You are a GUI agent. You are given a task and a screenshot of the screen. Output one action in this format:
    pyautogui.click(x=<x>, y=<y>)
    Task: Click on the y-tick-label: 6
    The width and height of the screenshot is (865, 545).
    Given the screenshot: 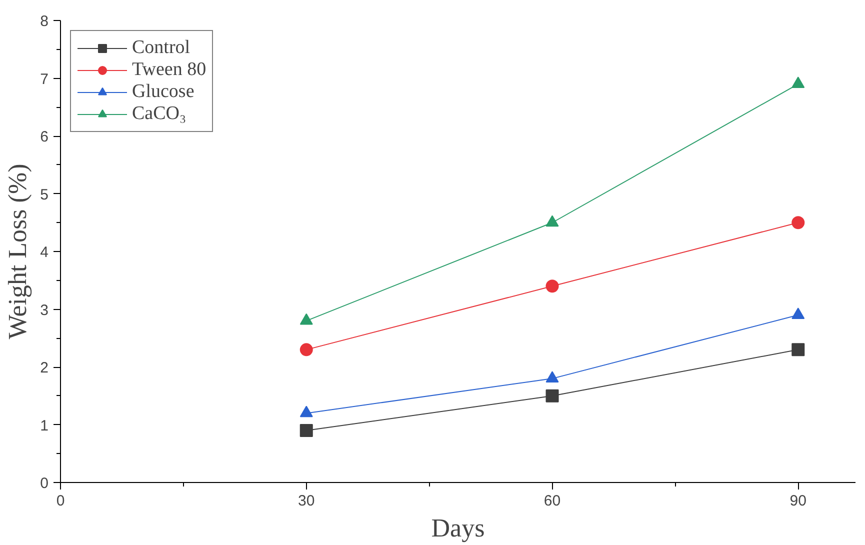 What is the action you would take?
    pyautogui.click(x=44, y=137)
    